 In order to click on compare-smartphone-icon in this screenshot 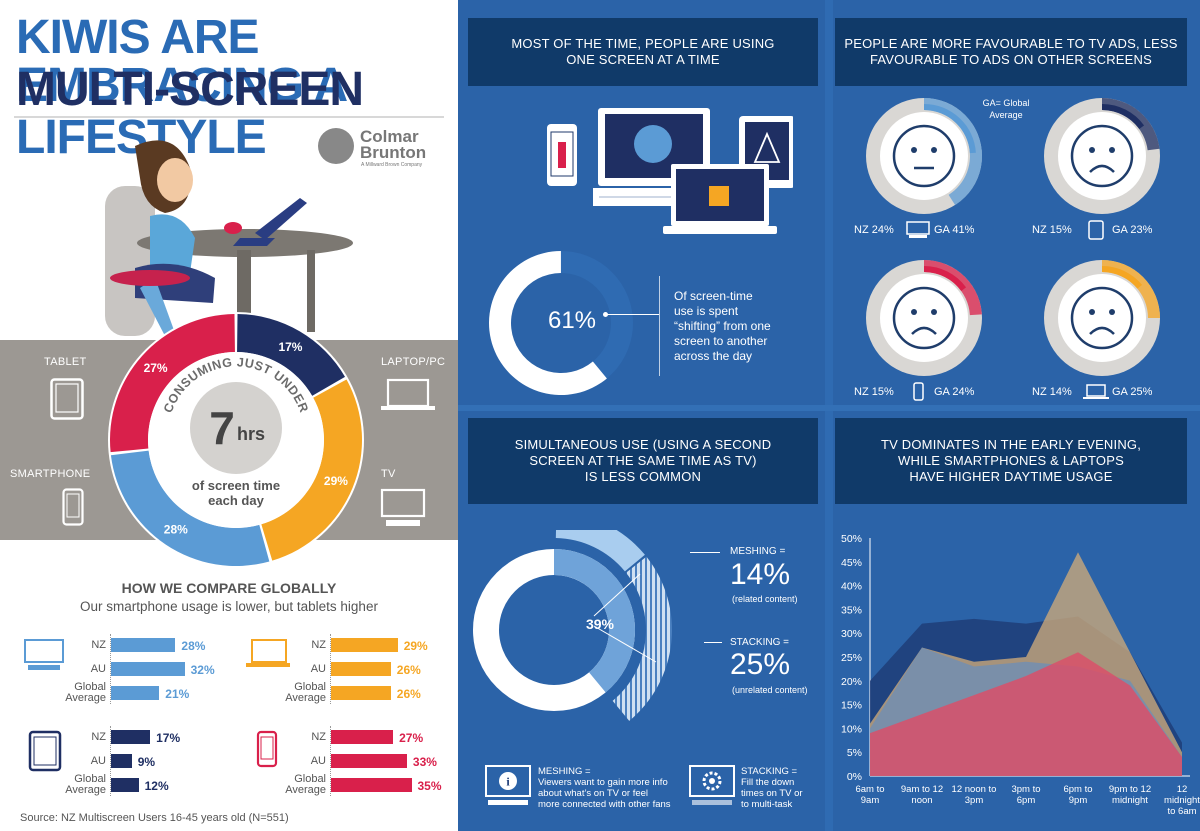, I will do `click(267, 749)`.